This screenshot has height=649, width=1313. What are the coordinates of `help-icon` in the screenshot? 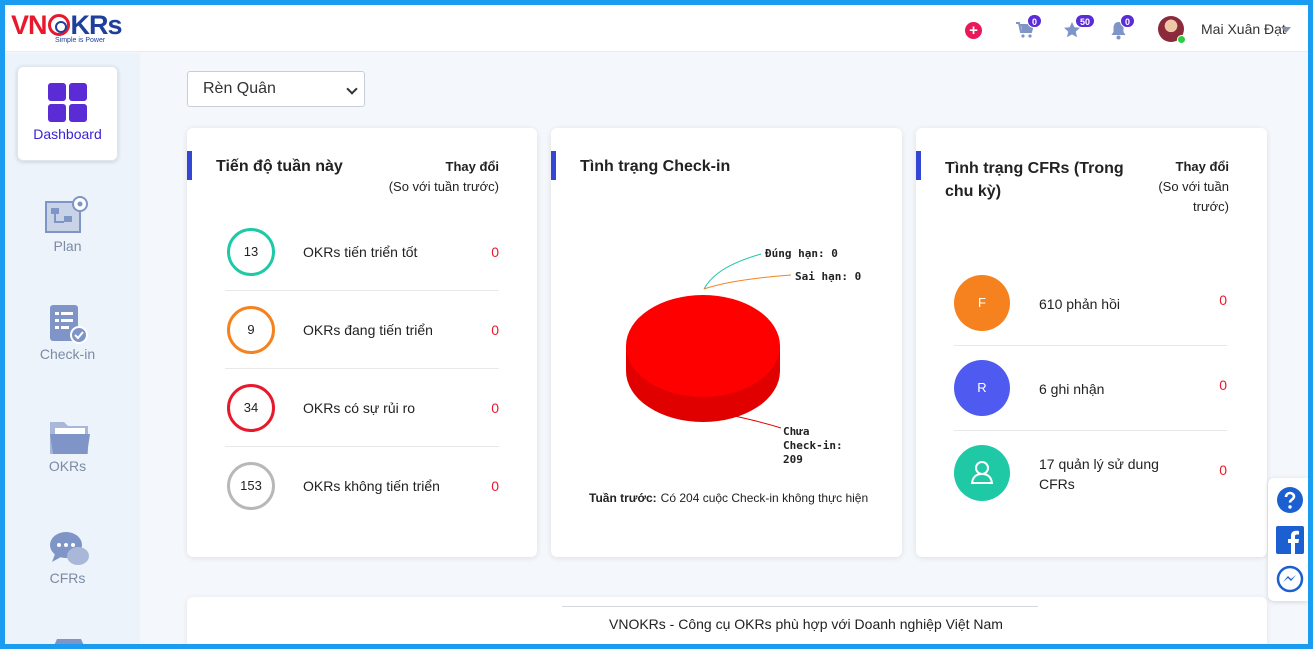 It's located at (1290, 500).